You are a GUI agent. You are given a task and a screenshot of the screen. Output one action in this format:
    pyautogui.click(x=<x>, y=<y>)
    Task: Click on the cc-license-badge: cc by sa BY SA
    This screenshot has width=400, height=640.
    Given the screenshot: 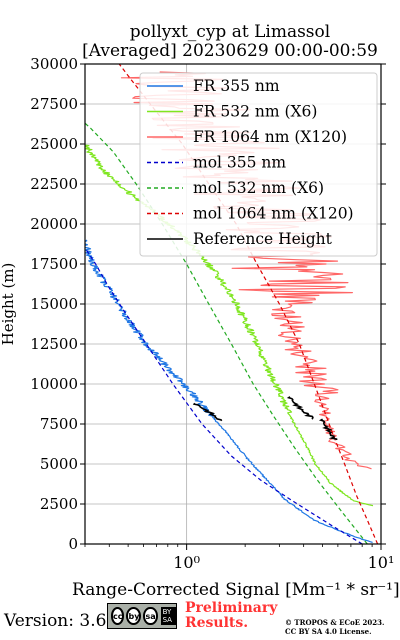 What is the action you would take?
    pyautogui.click(x=142, y=616)
    